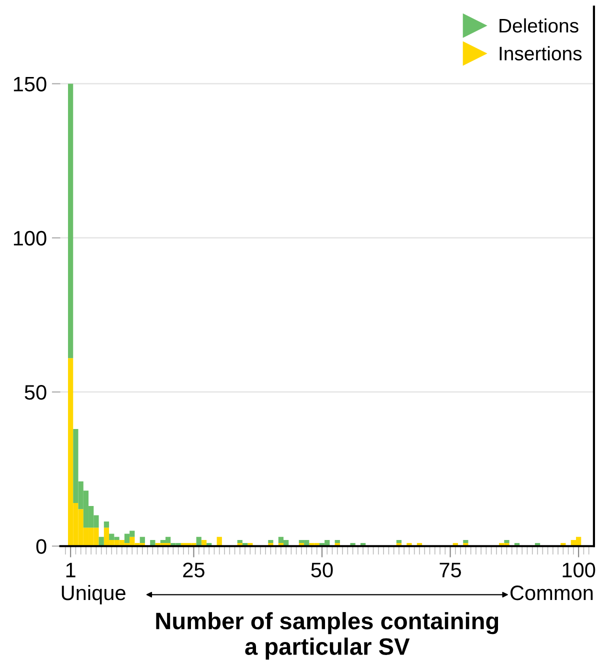 This screenshot has height=666, width=603. What do you see at coordinates (450, 570) in the screenshot?
I see `x-tick-label: 75` at bounding box center [450, 570].